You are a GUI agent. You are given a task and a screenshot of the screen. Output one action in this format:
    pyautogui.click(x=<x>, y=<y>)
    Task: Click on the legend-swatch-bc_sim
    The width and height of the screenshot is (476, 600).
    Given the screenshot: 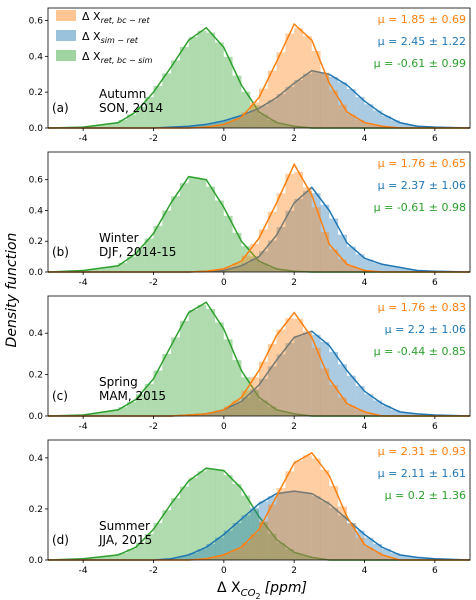 What is the action you would take?
    pyautogui.click(x=66, y=55)
    